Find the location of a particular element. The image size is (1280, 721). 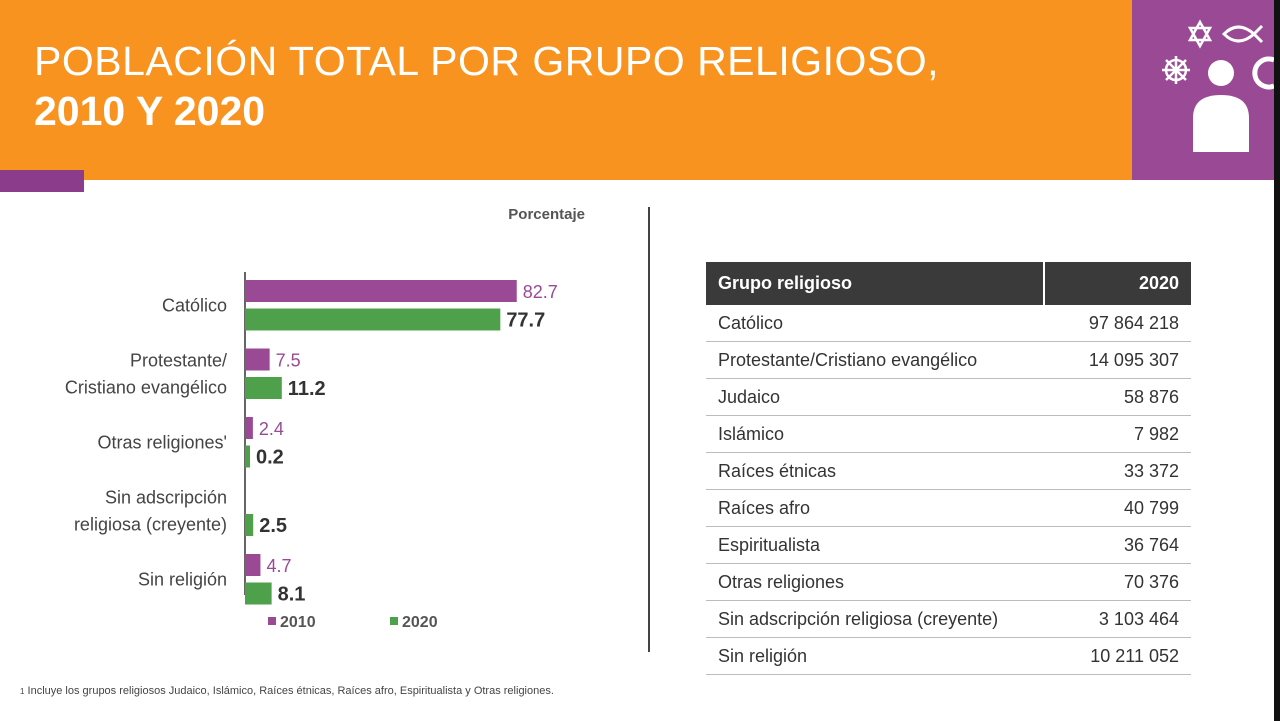

table-header-row: Grupo religioso 2020 is located at coordinates (948, 283).